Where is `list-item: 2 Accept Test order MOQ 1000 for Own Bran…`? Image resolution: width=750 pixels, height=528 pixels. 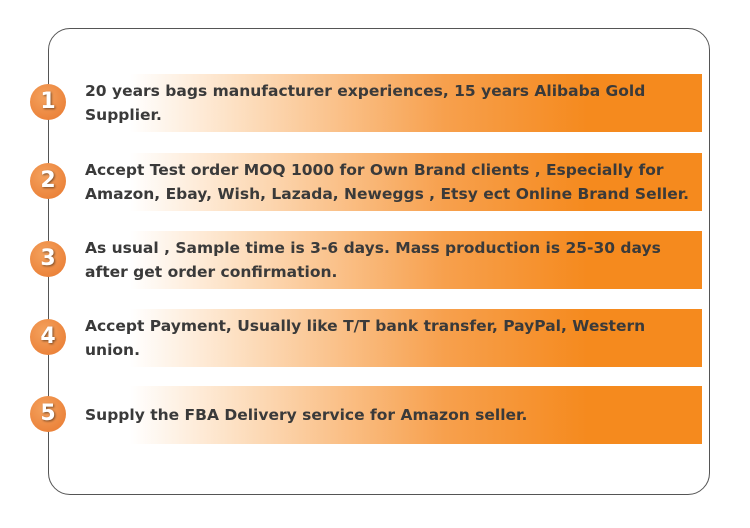 list-item: 2 Accept Test order MOQ 1000 for Own Bran… is located at coordinates (366, 182).